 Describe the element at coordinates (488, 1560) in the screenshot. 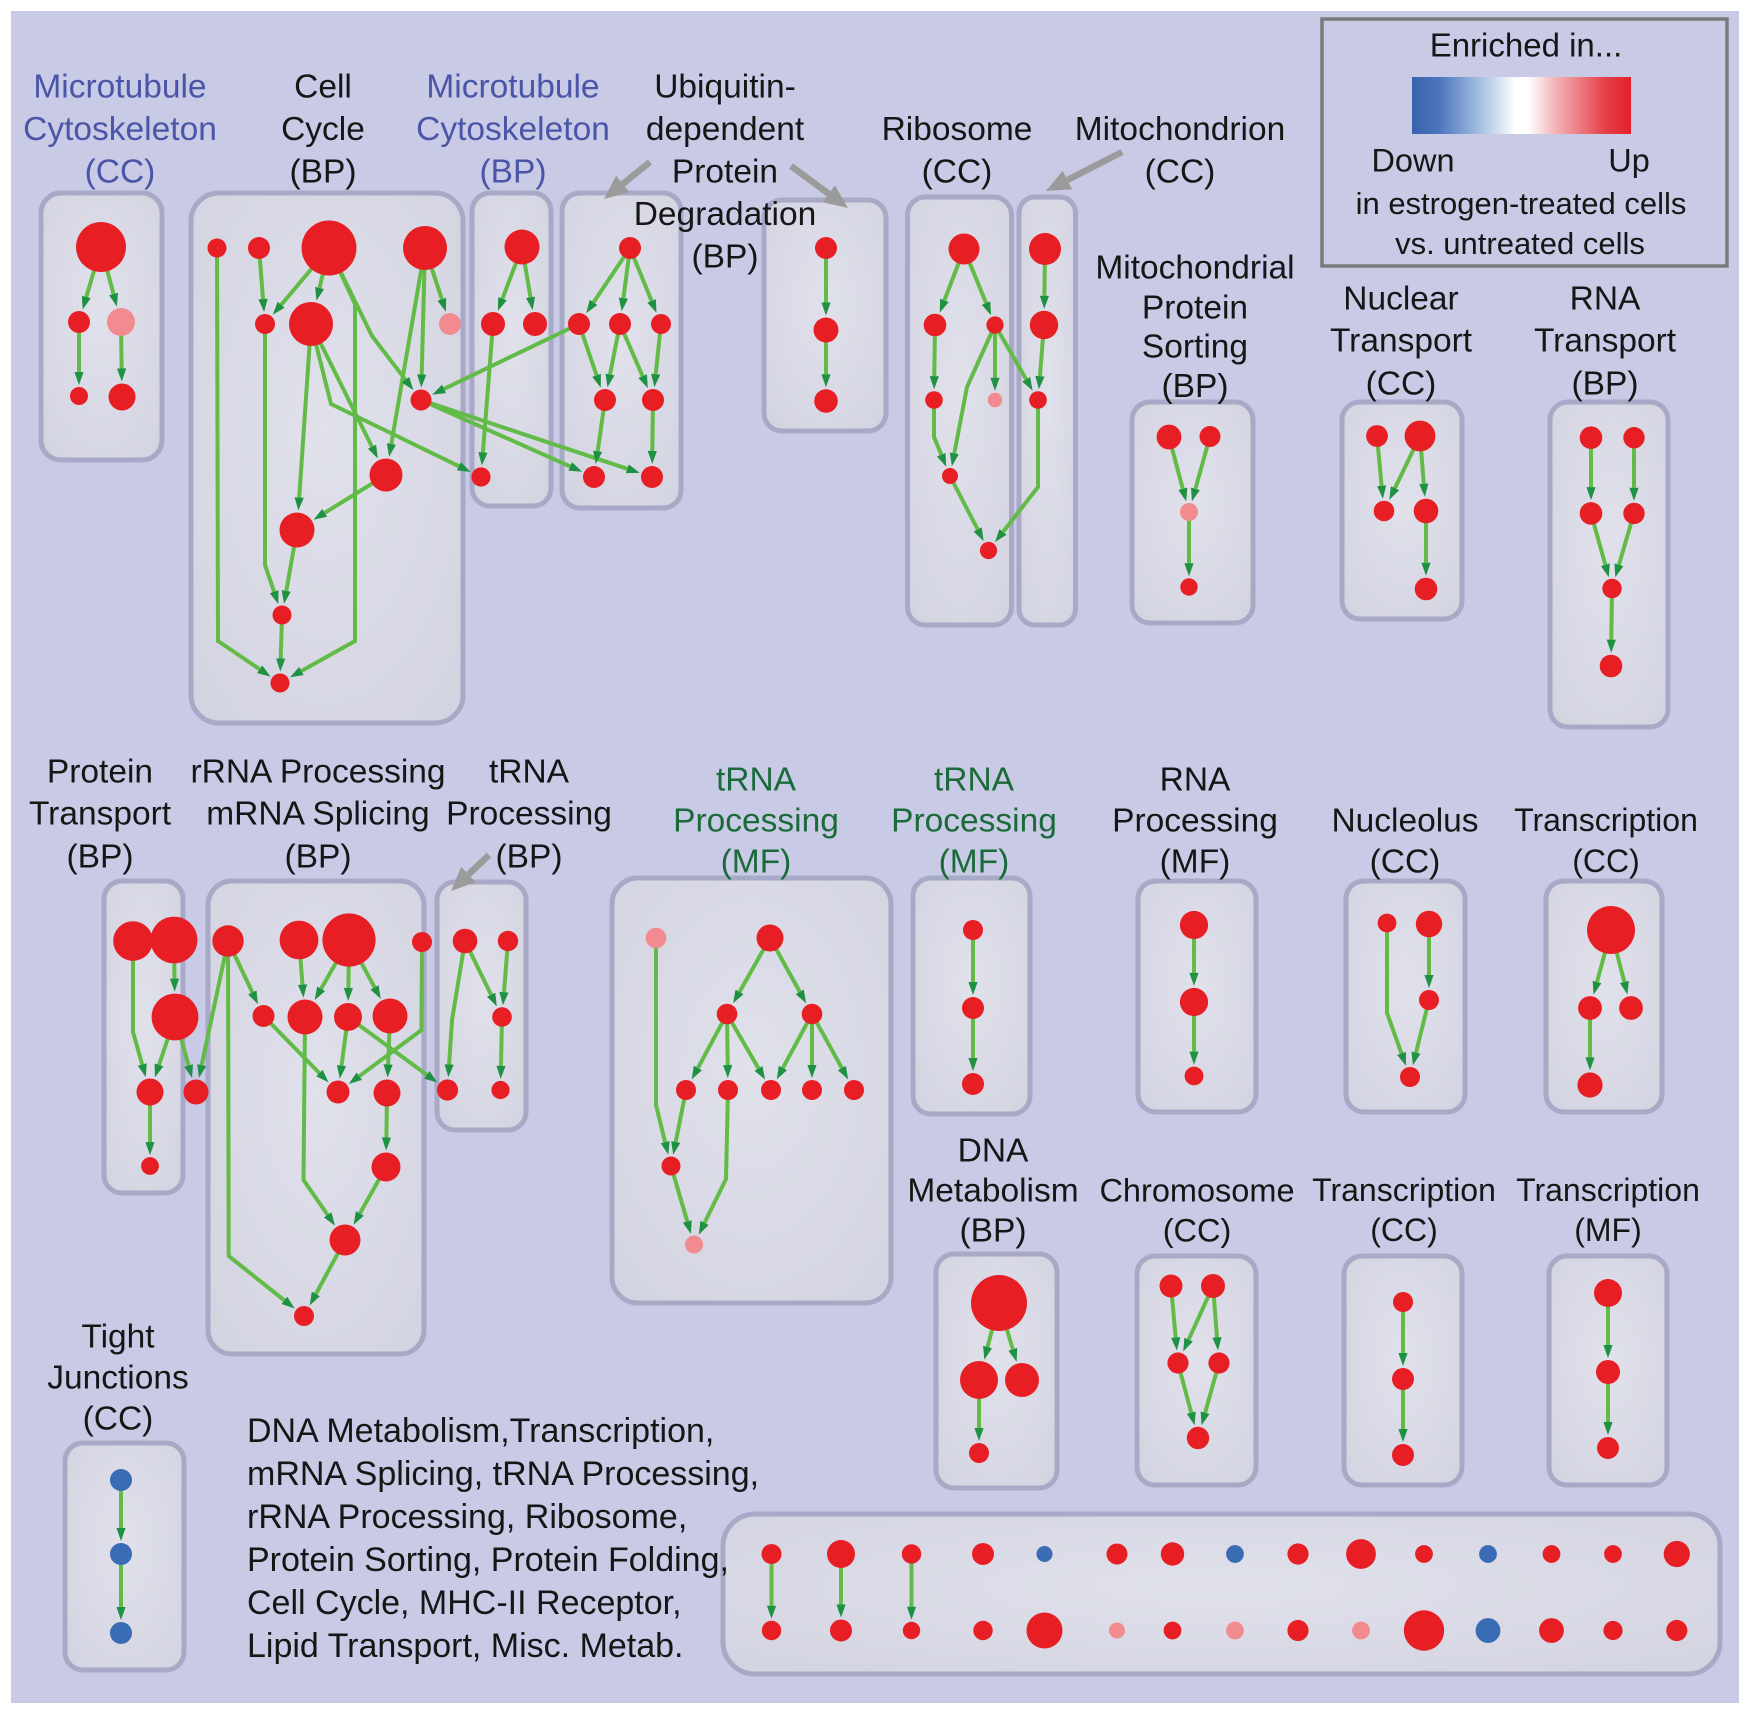

I see `svg-text:Protein Sorting, Protein Foldi: Protein Sorting, Protein Folding,` at that location.